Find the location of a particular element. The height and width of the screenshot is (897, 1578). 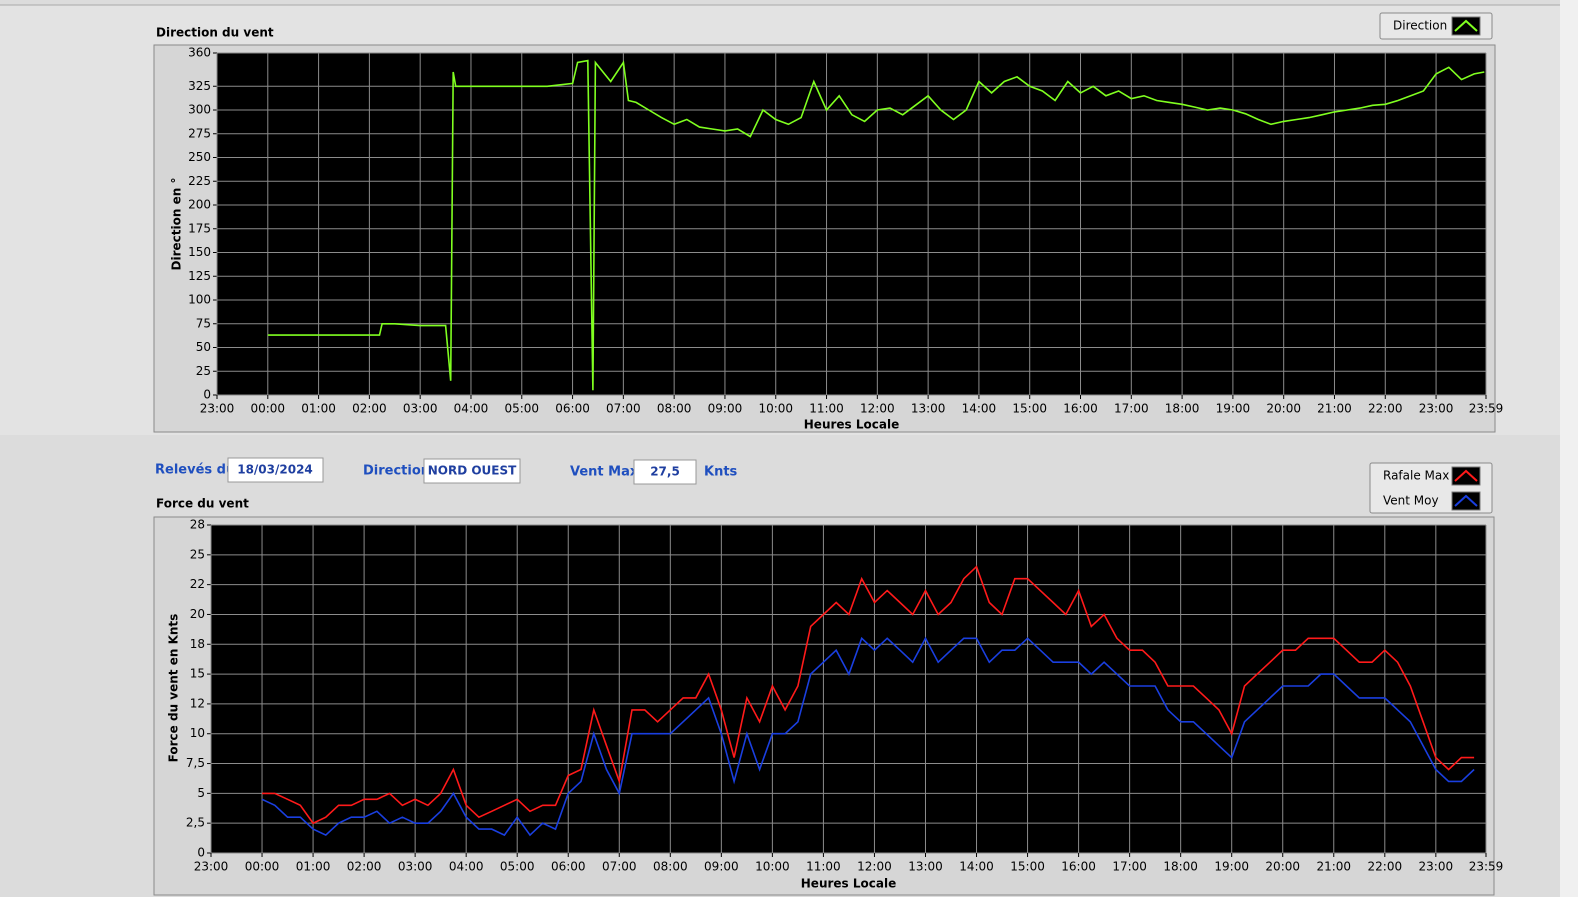

vent-max-box is located at coordinates (665, 472).